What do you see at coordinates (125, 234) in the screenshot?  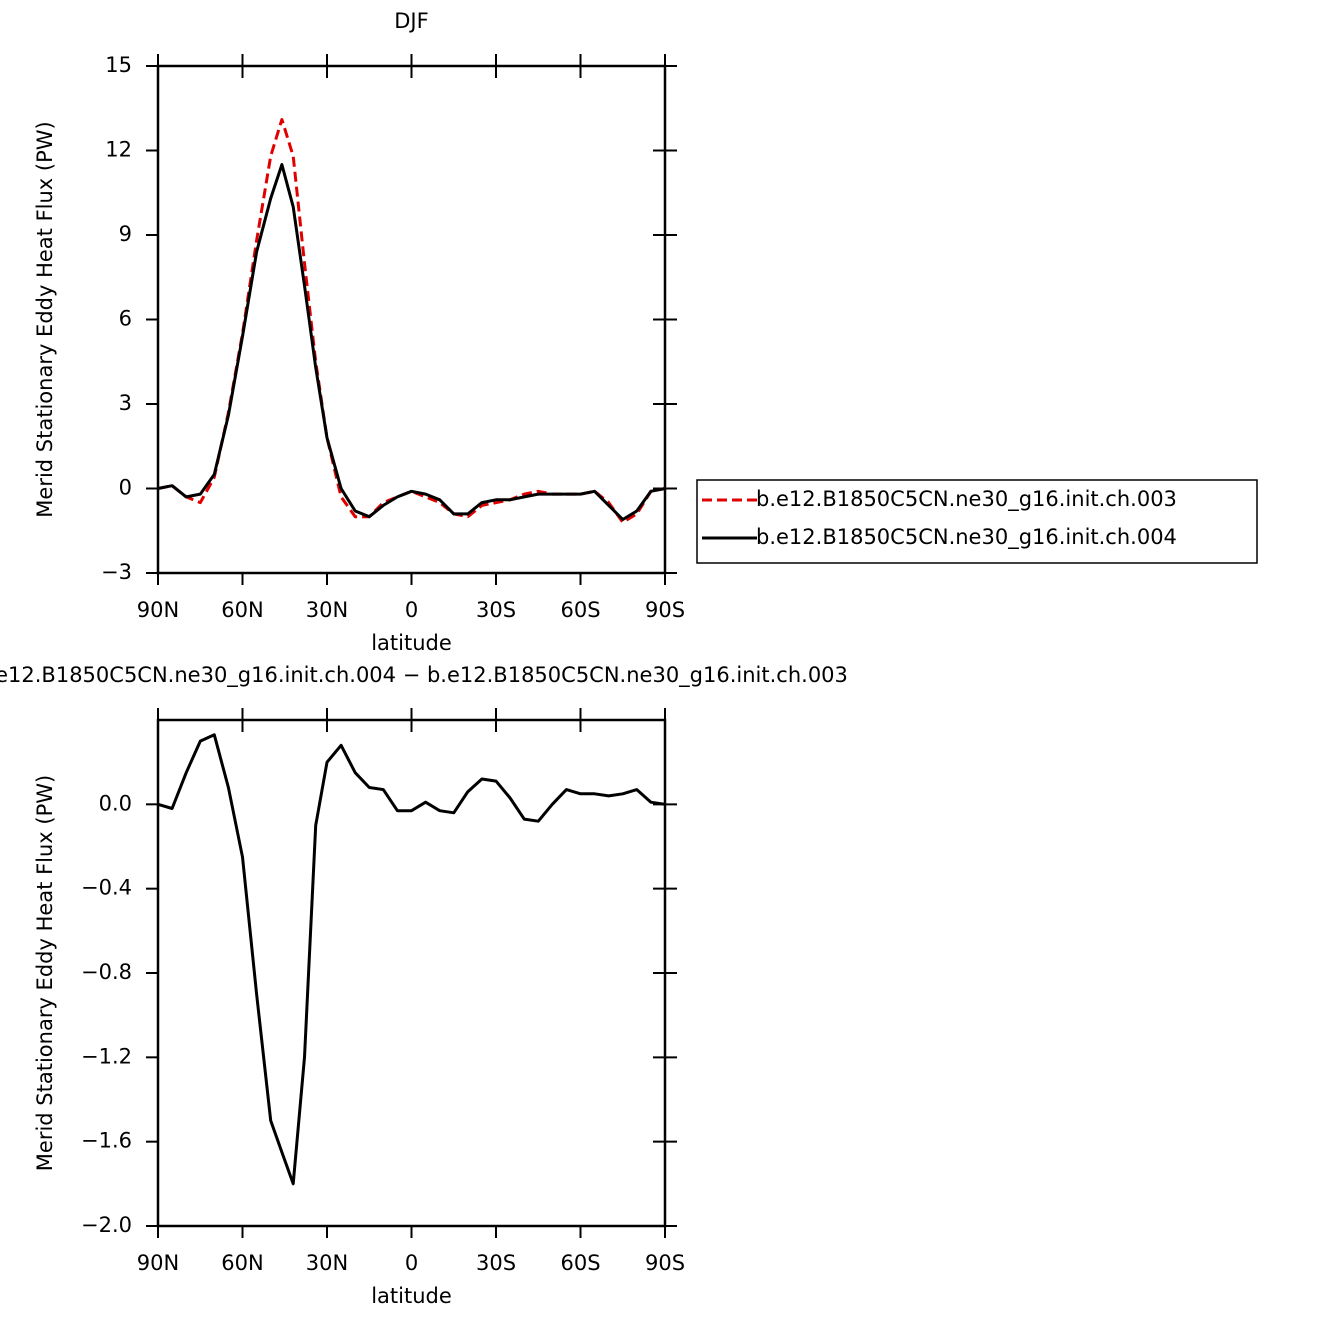 I see `y-tick-label: 9` at bounding box center [125, 234].